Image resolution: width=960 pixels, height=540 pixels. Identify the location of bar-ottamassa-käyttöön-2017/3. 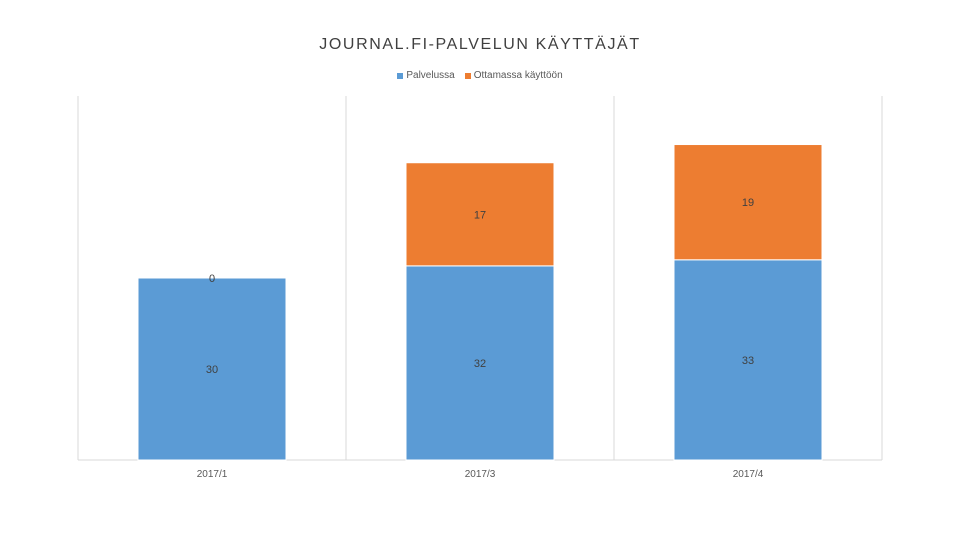
(480, 214).